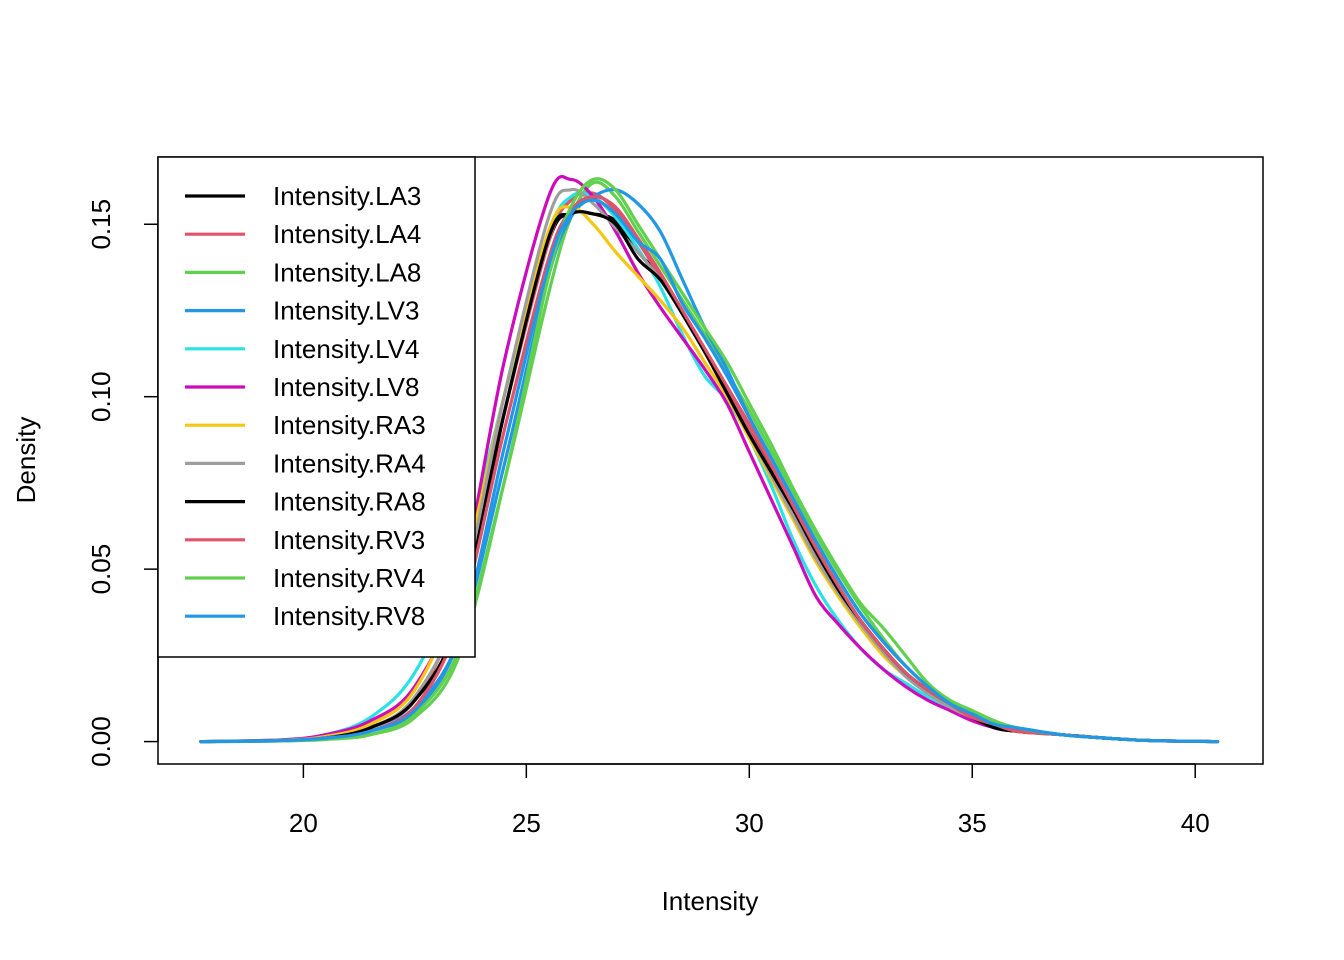  What do you see at coordinates (349, 616) in the screenshot?
I see `legend-label: Intensity.RV8` at bounding box center [349, 616].